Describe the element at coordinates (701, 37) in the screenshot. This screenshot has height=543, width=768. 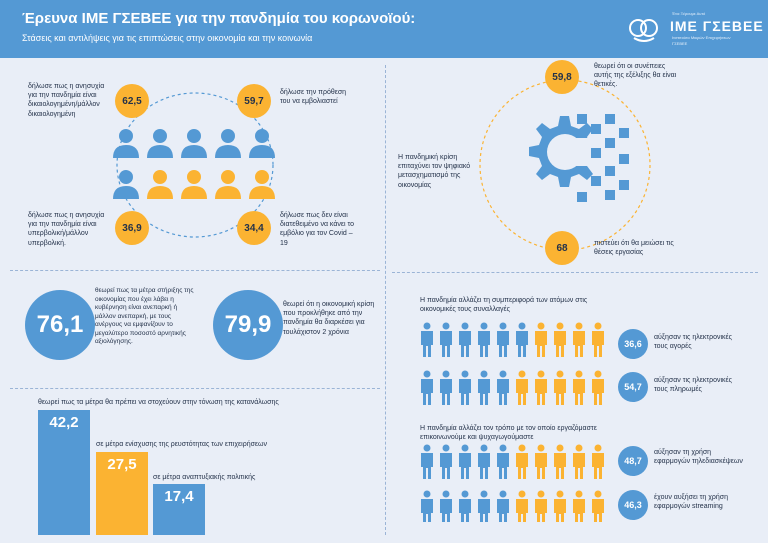
I see `logo-sub: Ινστιτούτο Μικρών Επιχειρήσεων` at that location.